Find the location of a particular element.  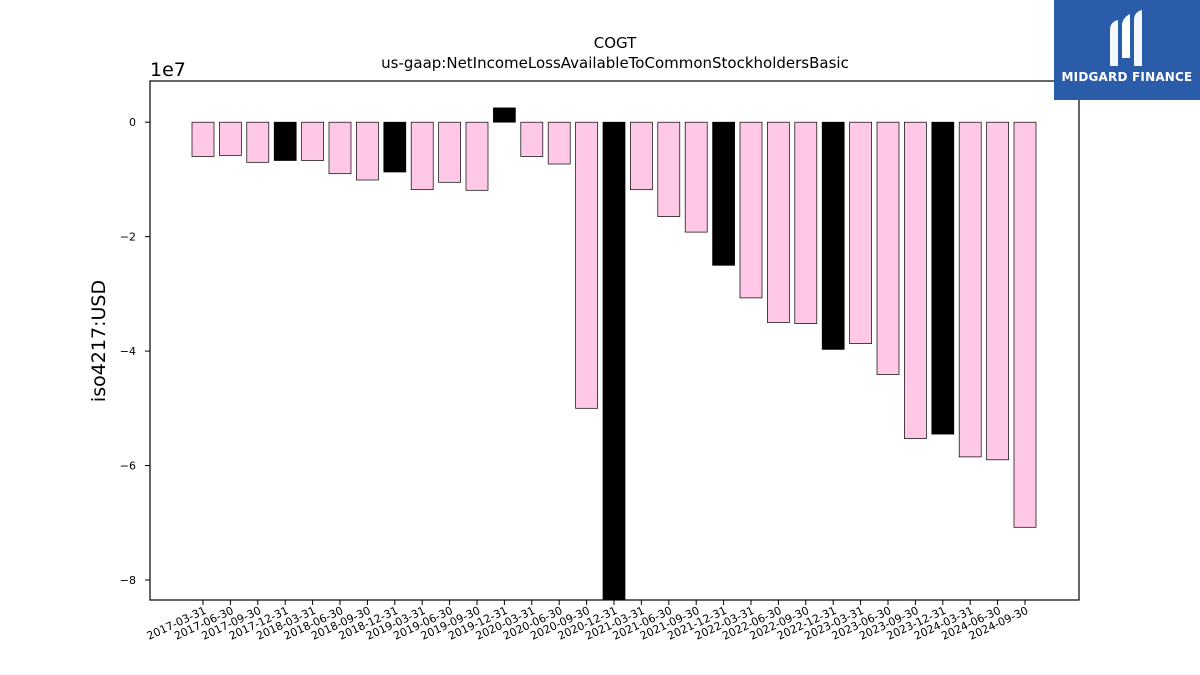

y-ticks-group: 0 −2 −4 −6 −8 is located at coordinates (135, 351).